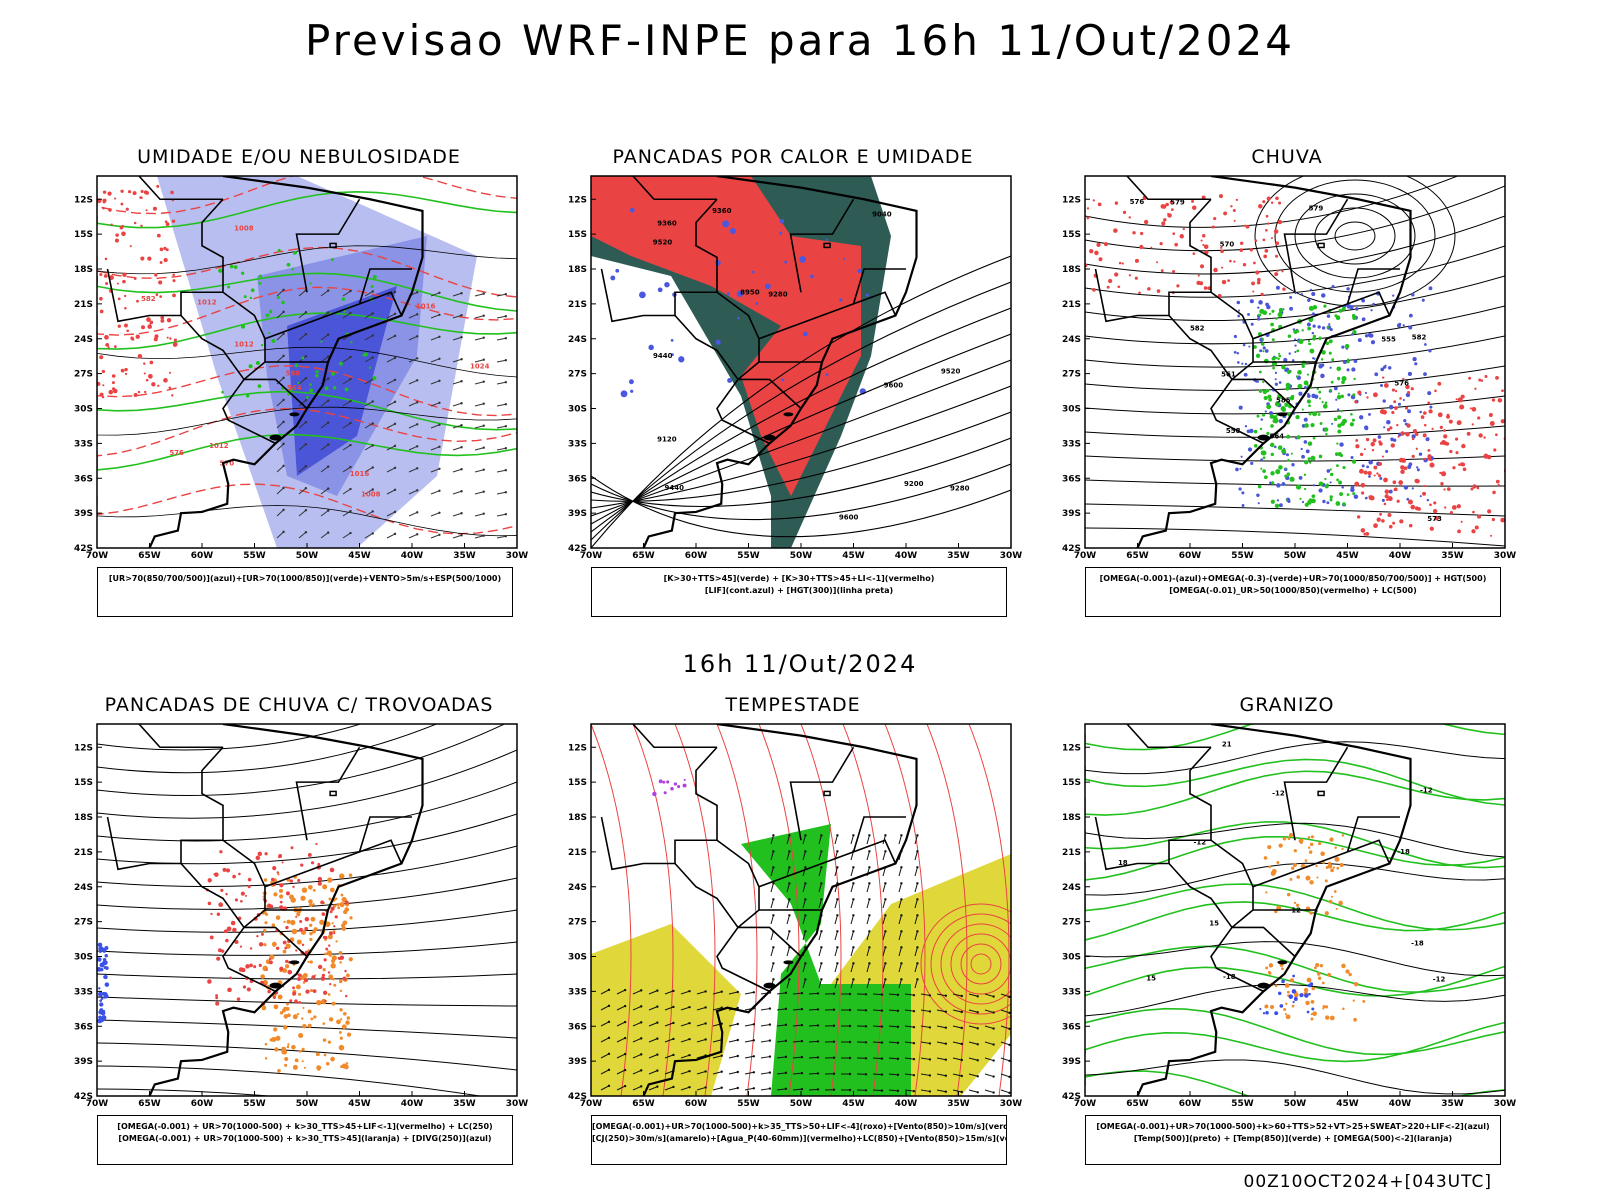 Image resolution: width=1600 pixels, height=1200 pixels. I want to click on green-contour, so click(307, 331).